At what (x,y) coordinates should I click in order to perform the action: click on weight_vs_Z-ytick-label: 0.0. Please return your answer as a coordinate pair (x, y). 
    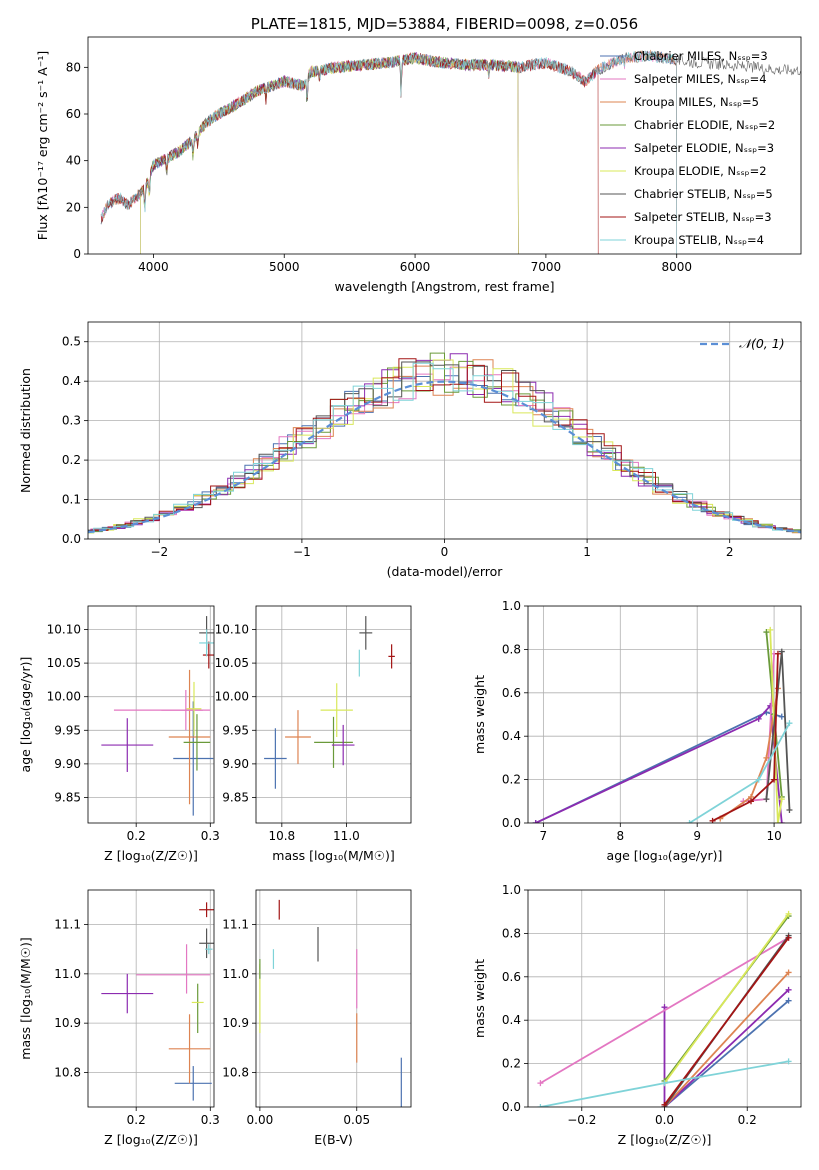
    Looking at the image, I should click on (511, 1107).